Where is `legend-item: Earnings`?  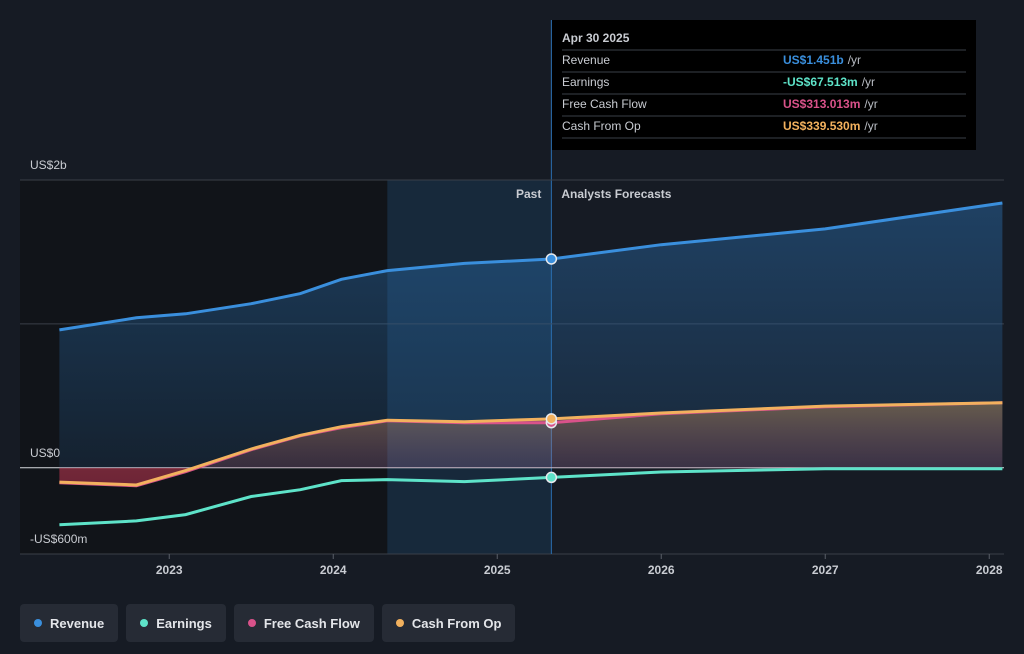 legend-item: Earnings is located at coordinates (176, 623).